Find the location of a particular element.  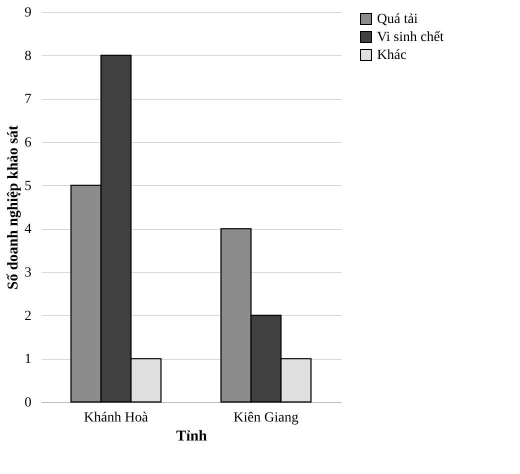

x-tick-label: Kiên Giang is located at coordinates (266, 418).